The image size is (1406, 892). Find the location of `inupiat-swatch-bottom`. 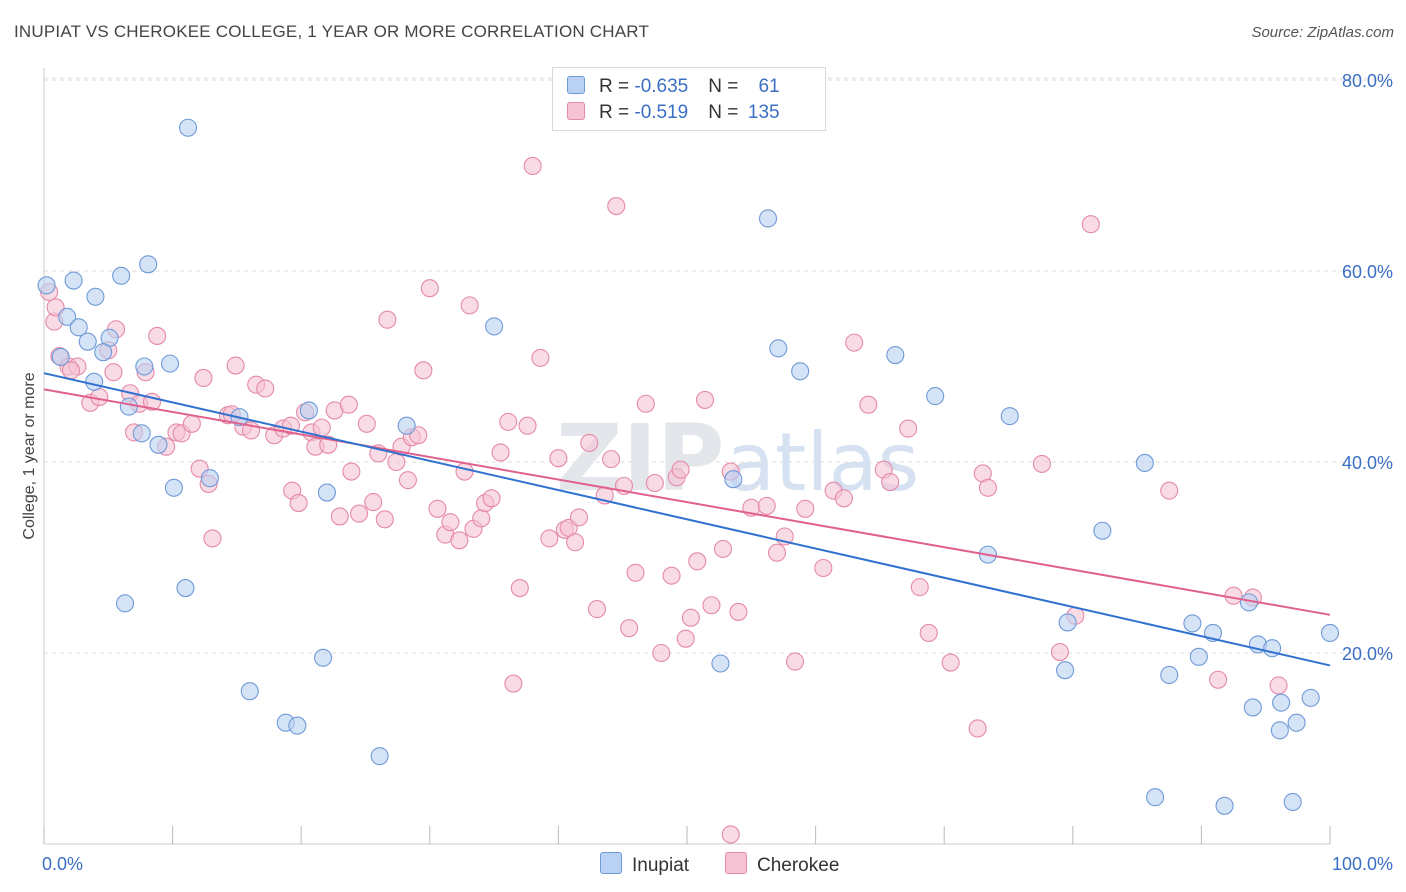

inupiat-swatch-bottom is located at coordinates (611, 863).